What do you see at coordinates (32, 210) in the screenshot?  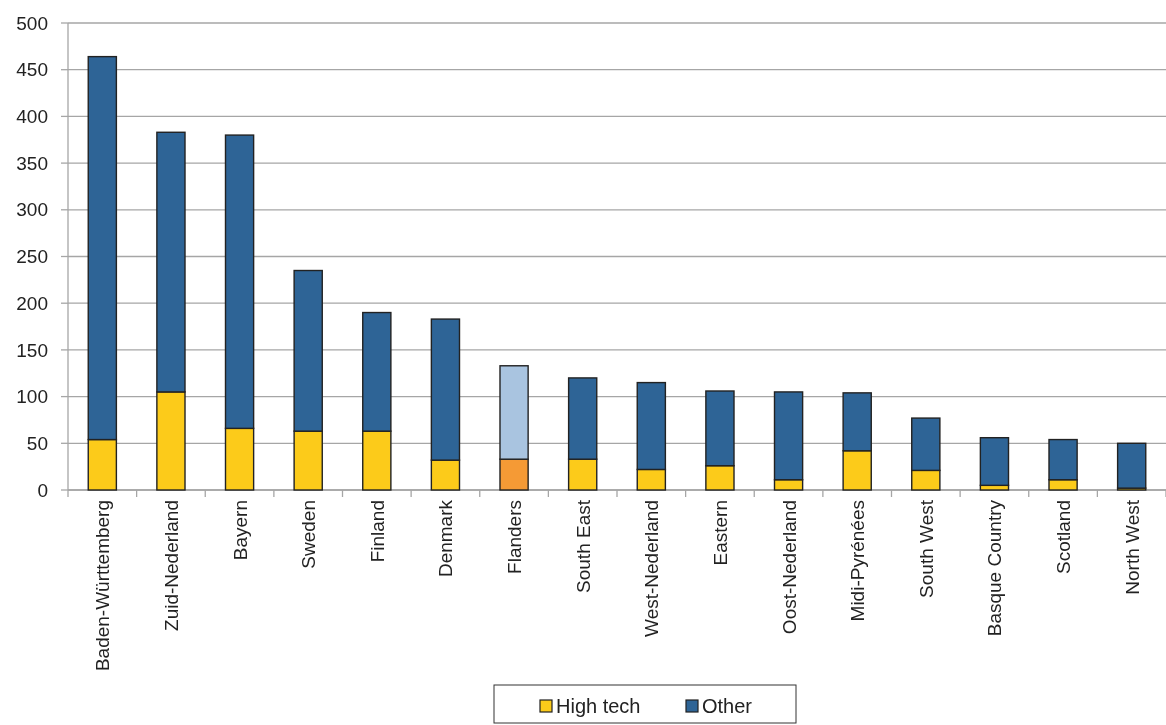 I see `y-tick-label: 300` at bounding box center [32, 210].